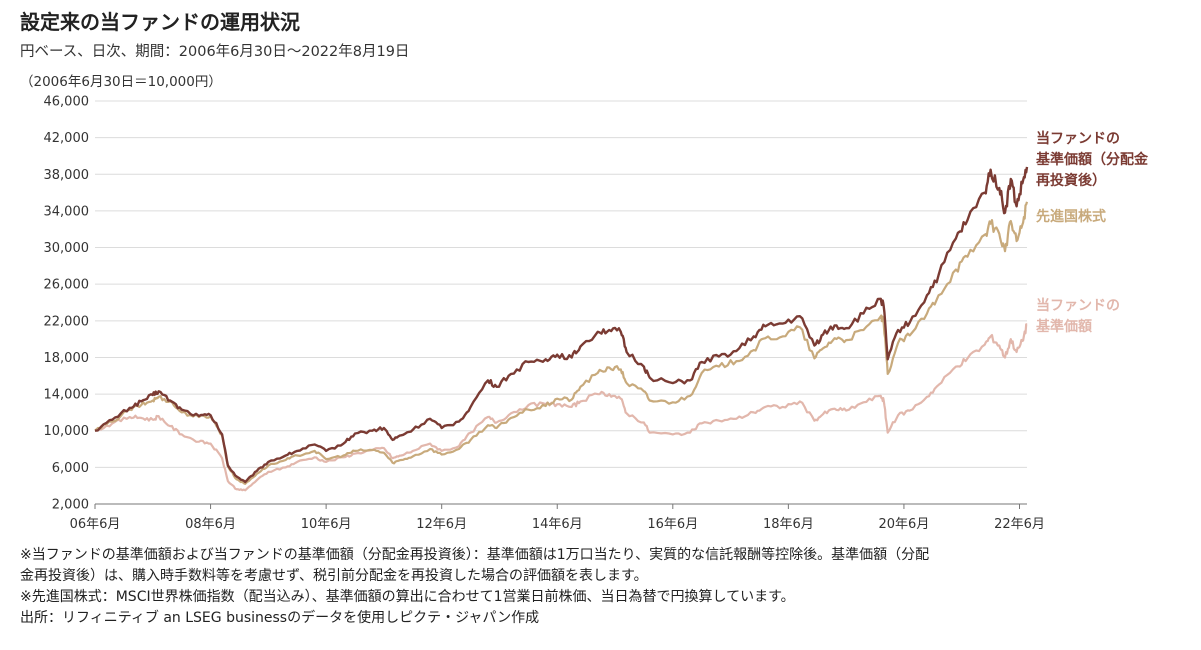 Image resolution: width=1201 pixels, height=650 pixels. What do you see at coordinates (67, 102) in the screenshot?
I see `y-tick-label: 46,000` at bounding box center [67, 102].